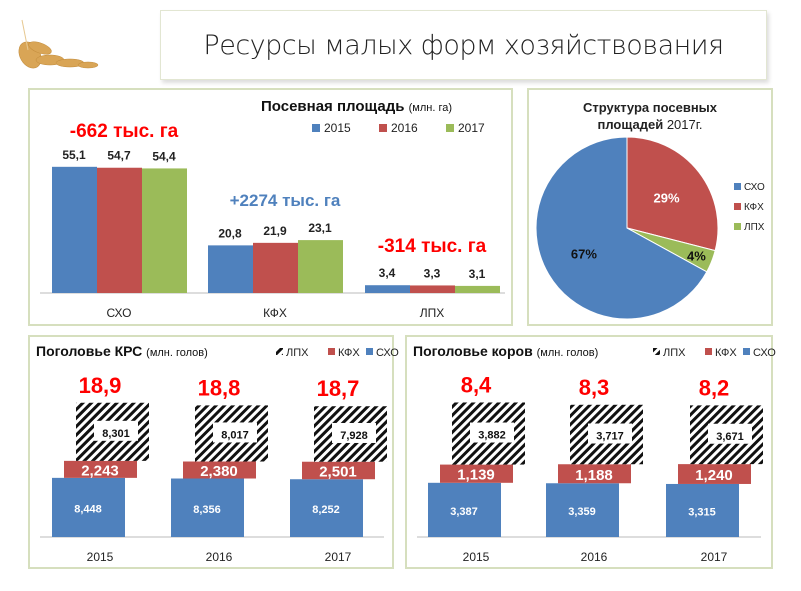 The width and height of the screenshot is (801, 591). Describe the element at coordinates (285, 200) in the screenshot. I see `annotation: +2274 тыс. га` at that location.